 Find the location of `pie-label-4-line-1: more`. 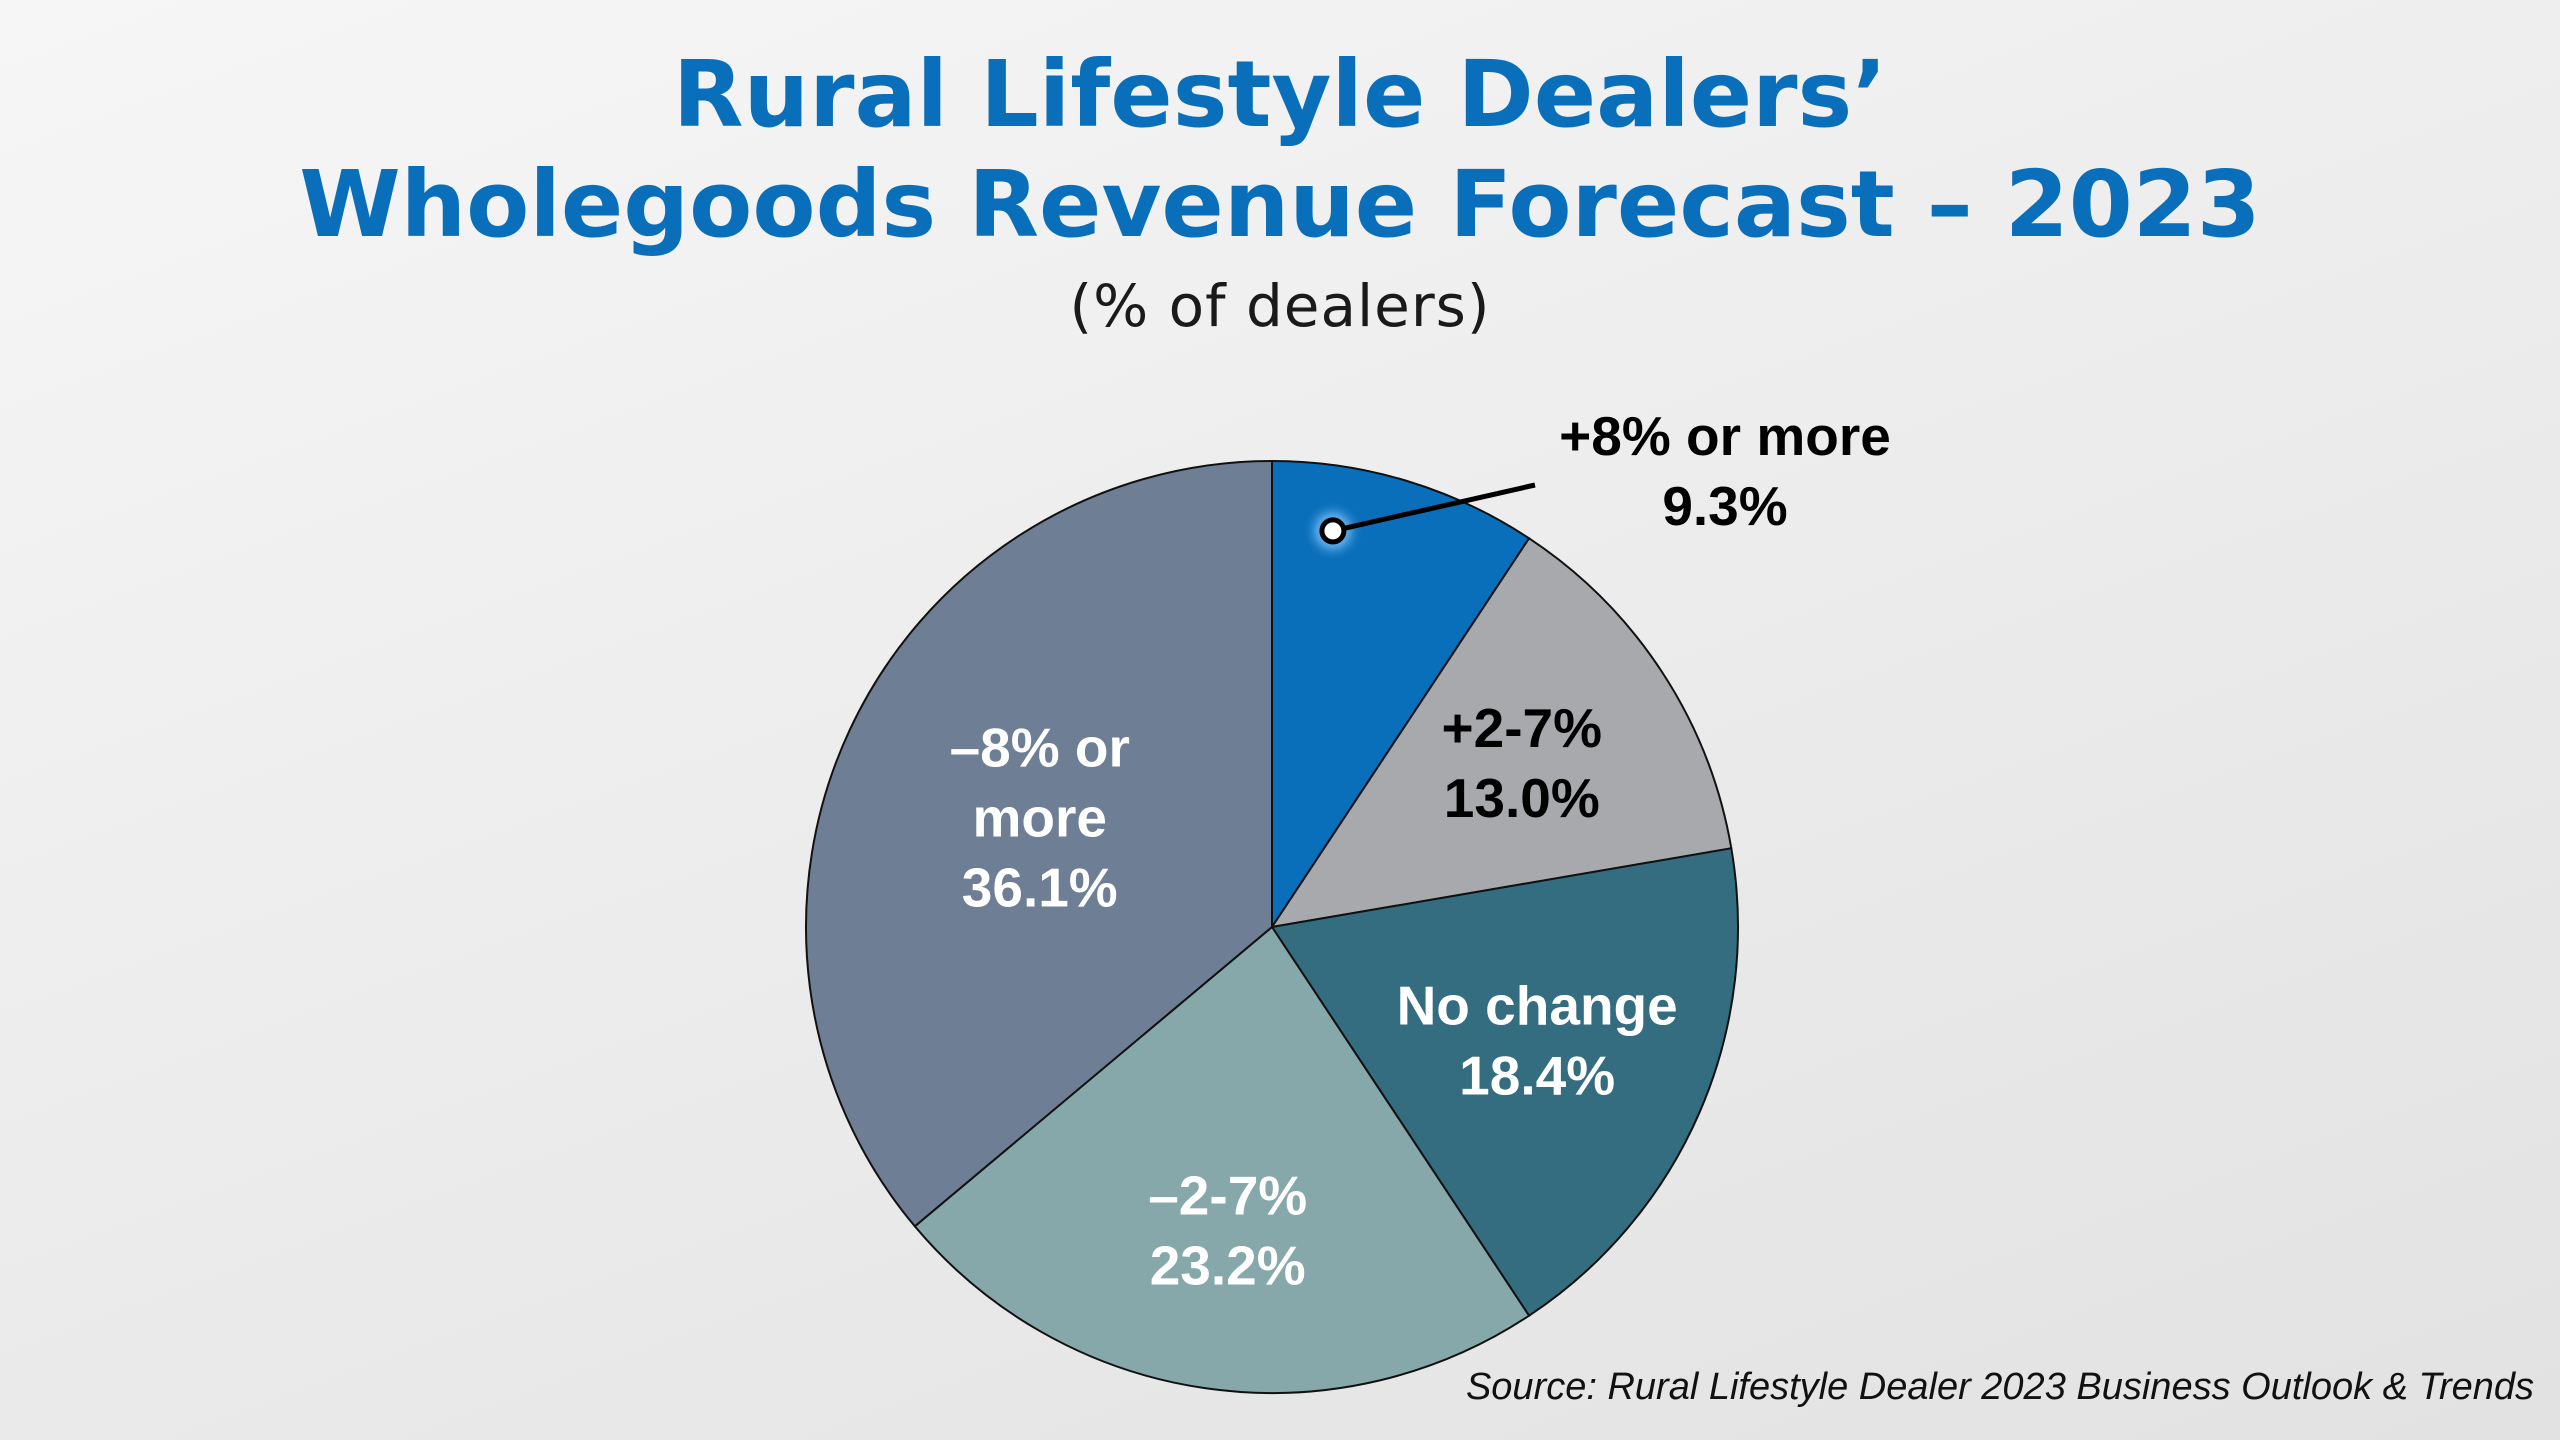

pie-label-4-line-1: more is located at coordinates (1040, 818).